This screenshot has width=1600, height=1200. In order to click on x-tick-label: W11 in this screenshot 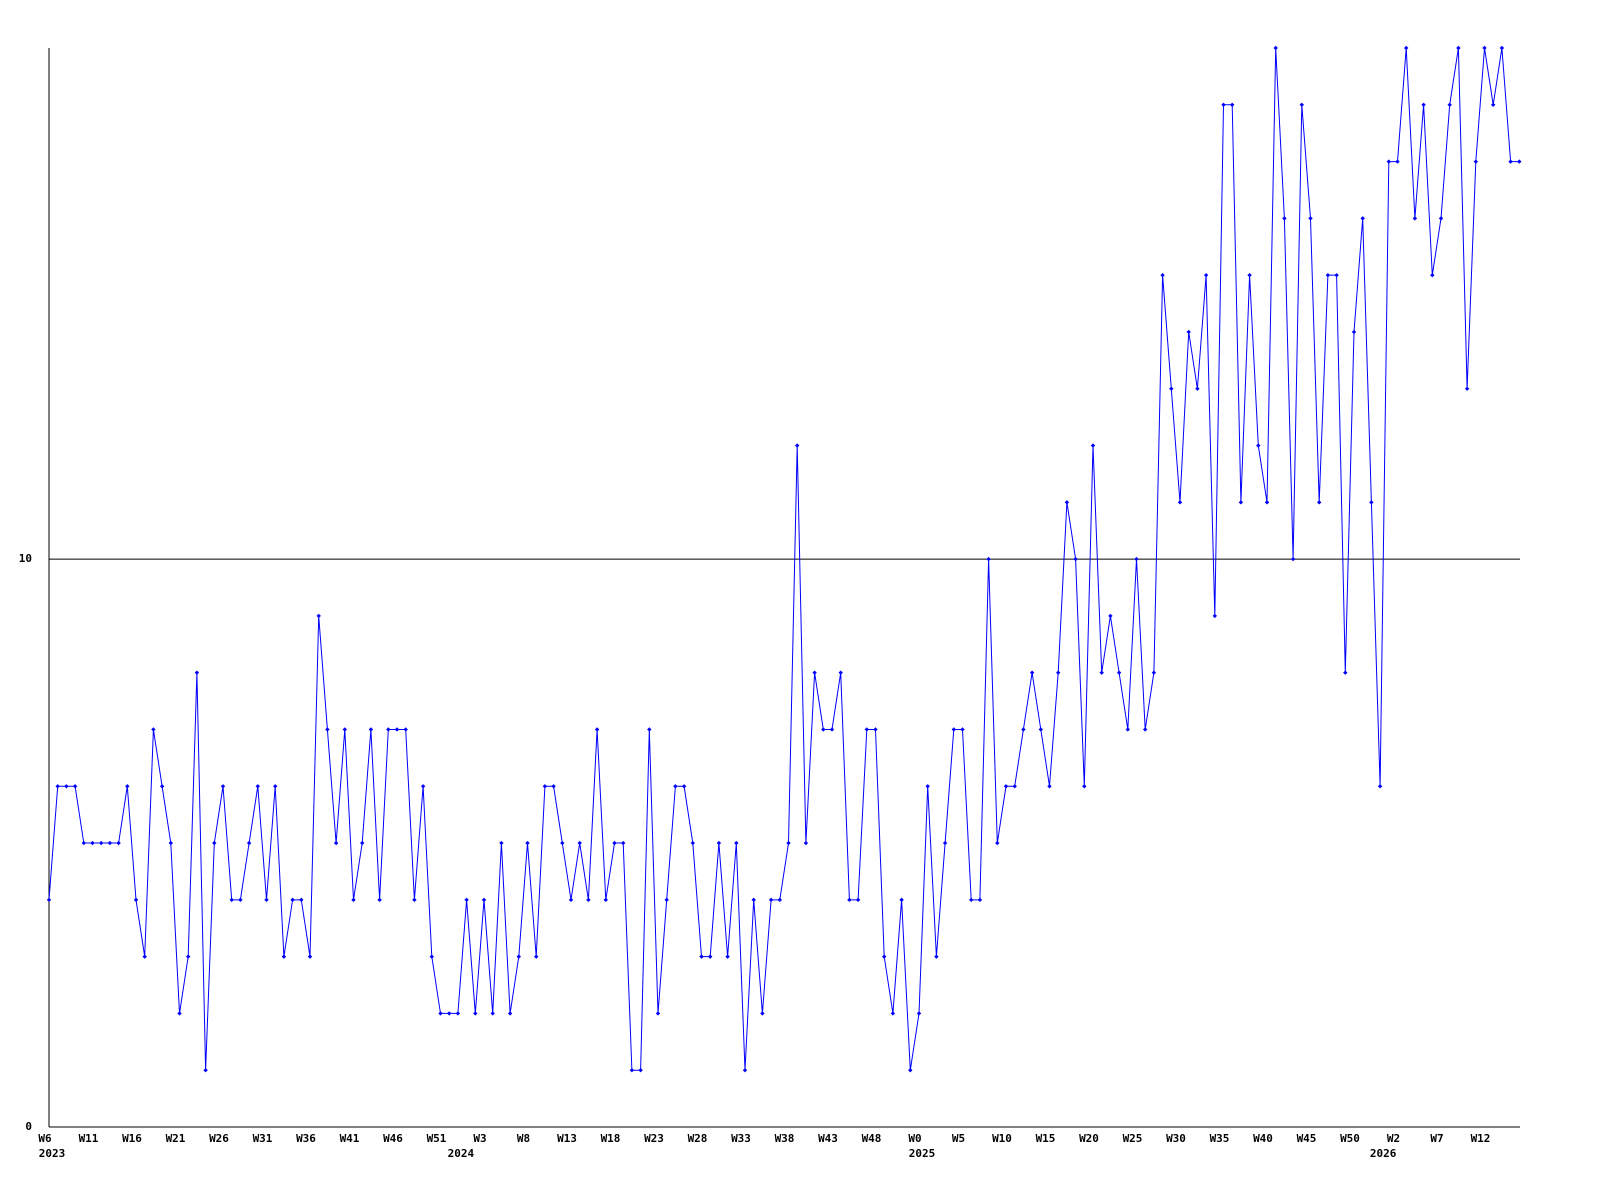, I will do `click(89, 1138)`.